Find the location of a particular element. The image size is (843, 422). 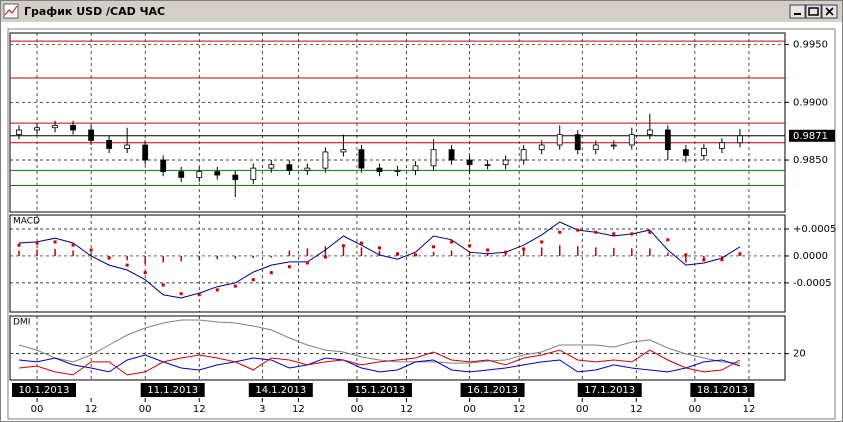

last-price-label: 0.9871 is located at coordinates (810, 136).